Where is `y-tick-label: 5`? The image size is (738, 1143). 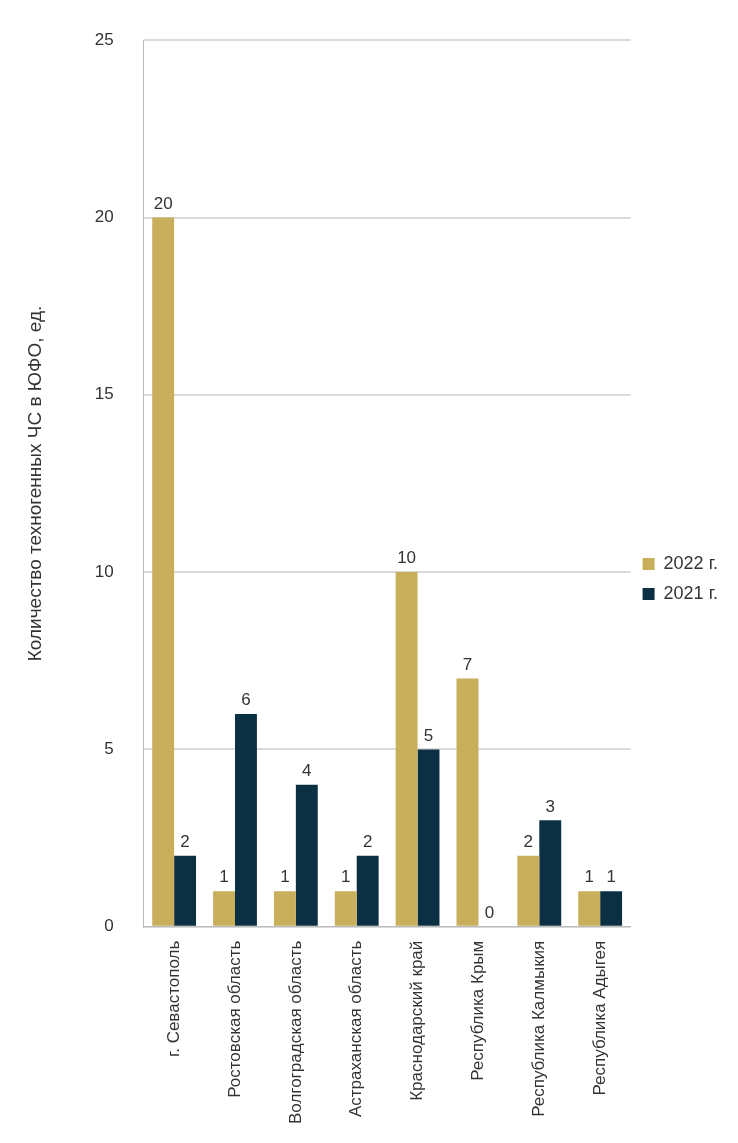
y-tick-label: 5 is located at coordinates (109, 749).